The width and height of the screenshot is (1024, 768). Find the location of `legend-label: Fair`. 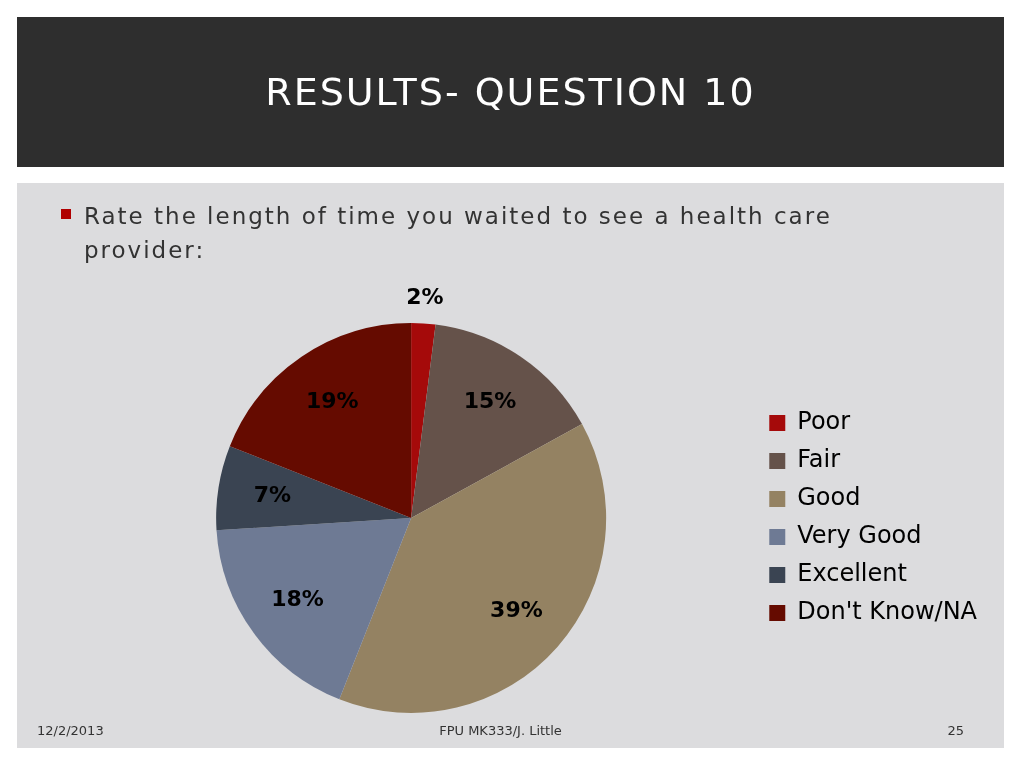

legend-label: Fair is located at coordinates (819, 459).